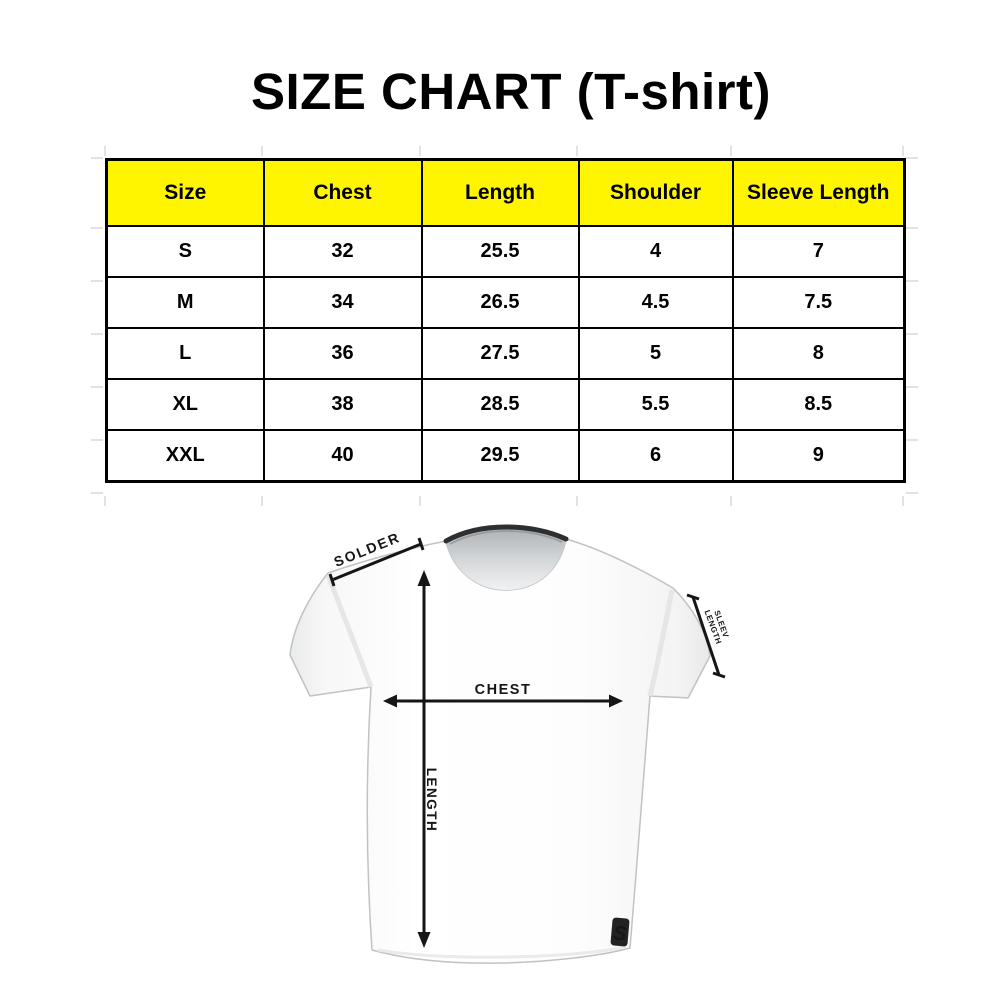  Describe the element at coordinates (500, 404) in the screenshot. I see `cell-length: 28.5` at that location.